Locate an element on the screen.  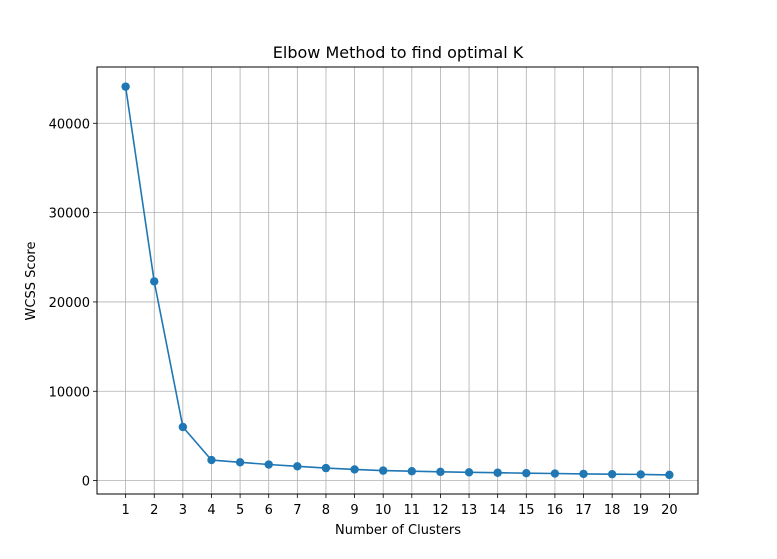
y-tick-label: 20000 is located at coordinates (69, 303).